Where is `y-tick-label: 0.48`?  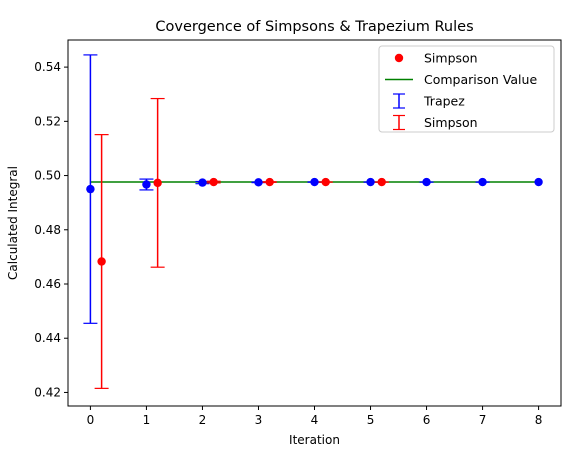
y-tick-label: 0.48 is located at coordinates (47, 230).